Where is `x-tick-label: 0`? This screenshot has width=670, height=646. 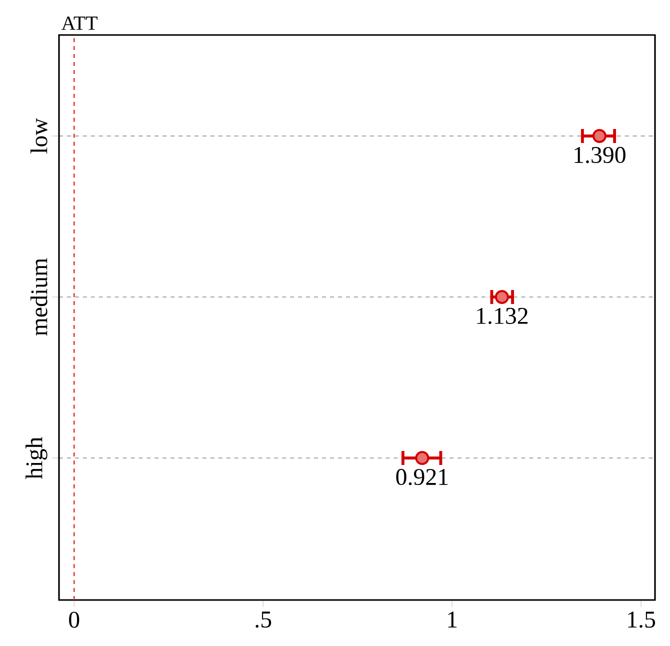 x-tick-label: 0 is located at coordinates (74, 620).